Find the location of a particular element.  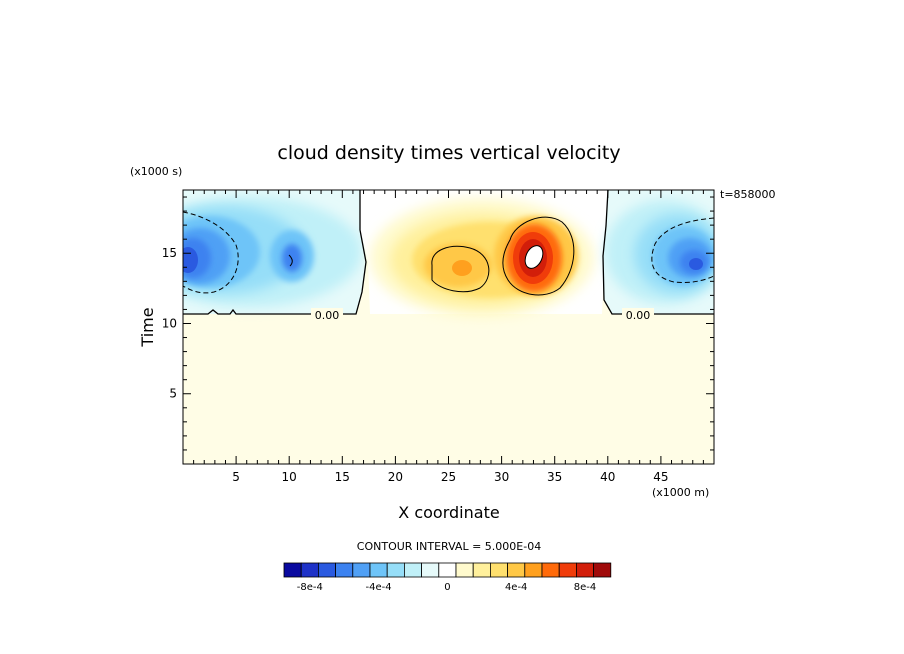

colorbar-tick-label: 0 is located at coordinates (447, 587).